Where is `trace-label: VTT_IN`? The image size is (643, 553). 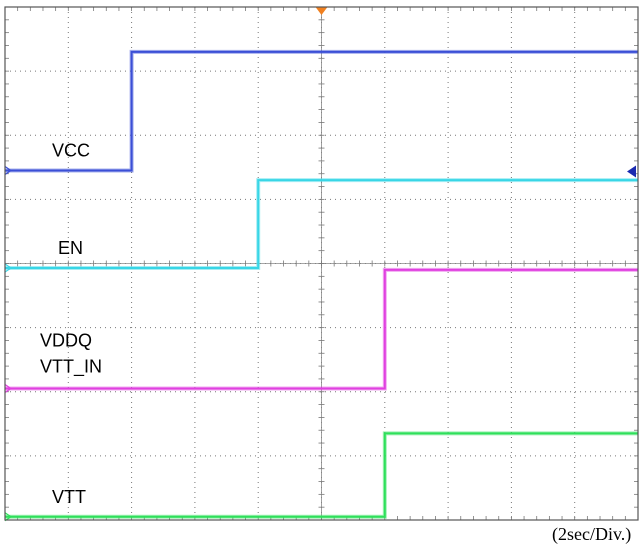
trace-label: VTT_IN is located at coordinates (71, 367).